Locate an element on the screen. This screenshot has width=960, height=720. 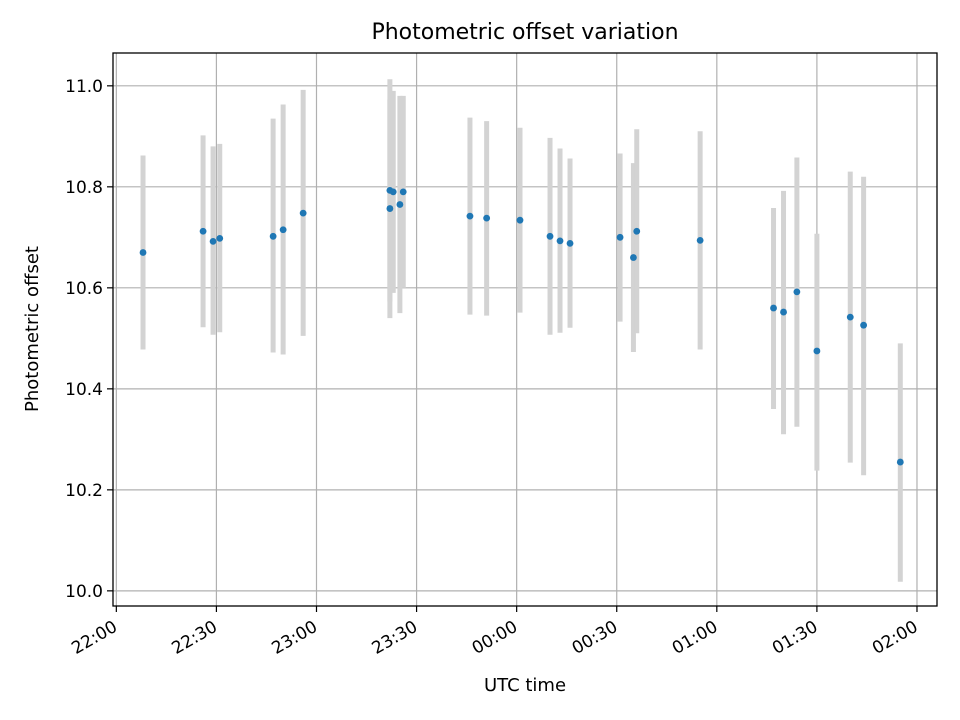
x-tick-label: 01:00 is located at coordinates (695, 638).